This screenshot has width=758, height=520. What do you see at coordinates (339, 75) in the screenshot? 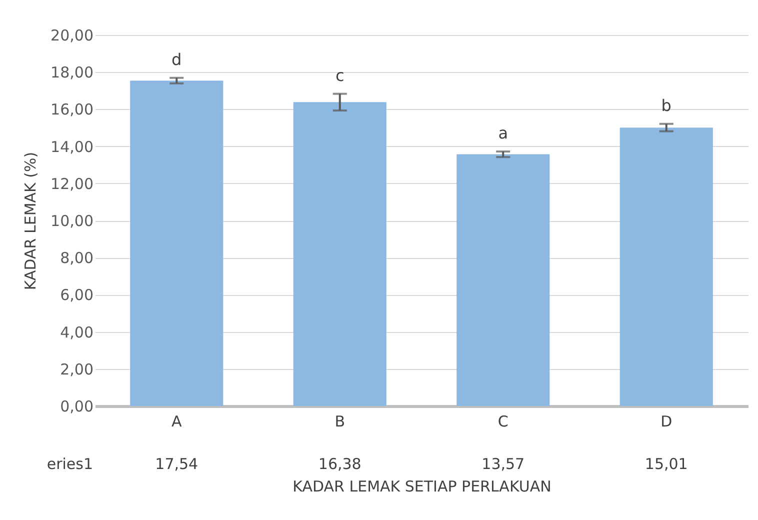
I see `annotation: c` at bounding box center [339, 75].